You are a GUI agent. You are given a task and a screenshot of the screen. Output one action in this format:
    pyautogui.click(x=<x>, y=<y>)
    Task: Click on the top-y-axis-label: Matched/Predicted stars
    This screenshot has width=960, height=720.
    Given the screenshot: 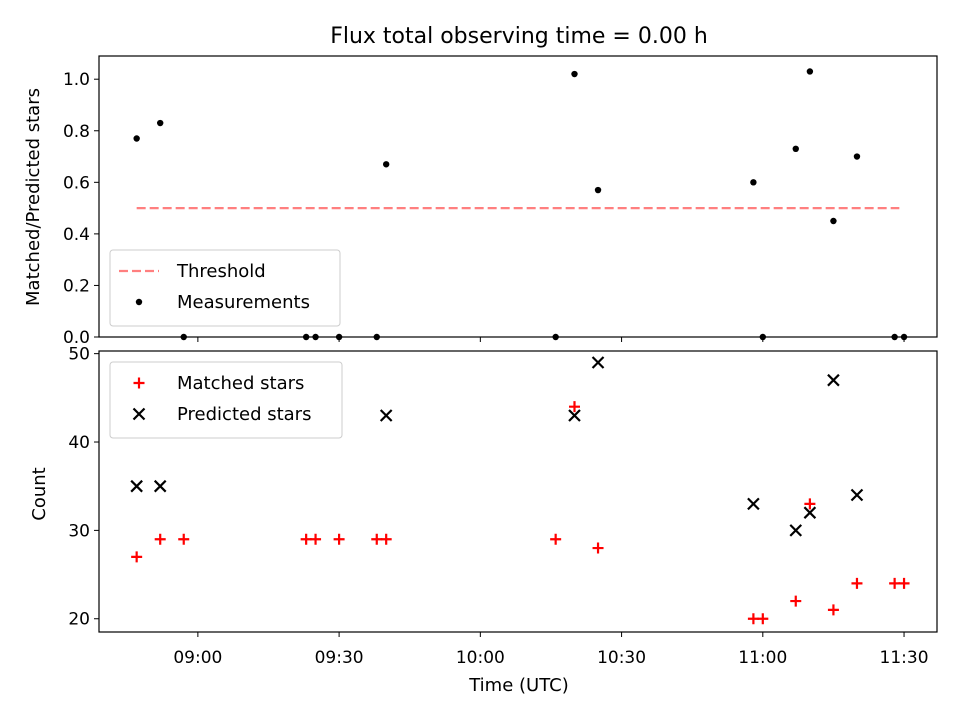 What is the action you would take?
    pyautogui.click(x=33, y=197)
    